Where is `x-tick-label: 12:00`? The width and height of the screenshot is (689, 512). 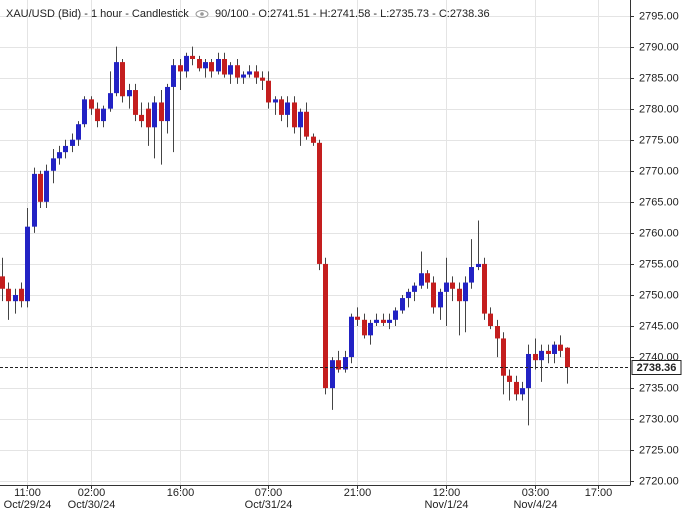 x-tick-label: 12:00 is located at coordinates (447, 493).